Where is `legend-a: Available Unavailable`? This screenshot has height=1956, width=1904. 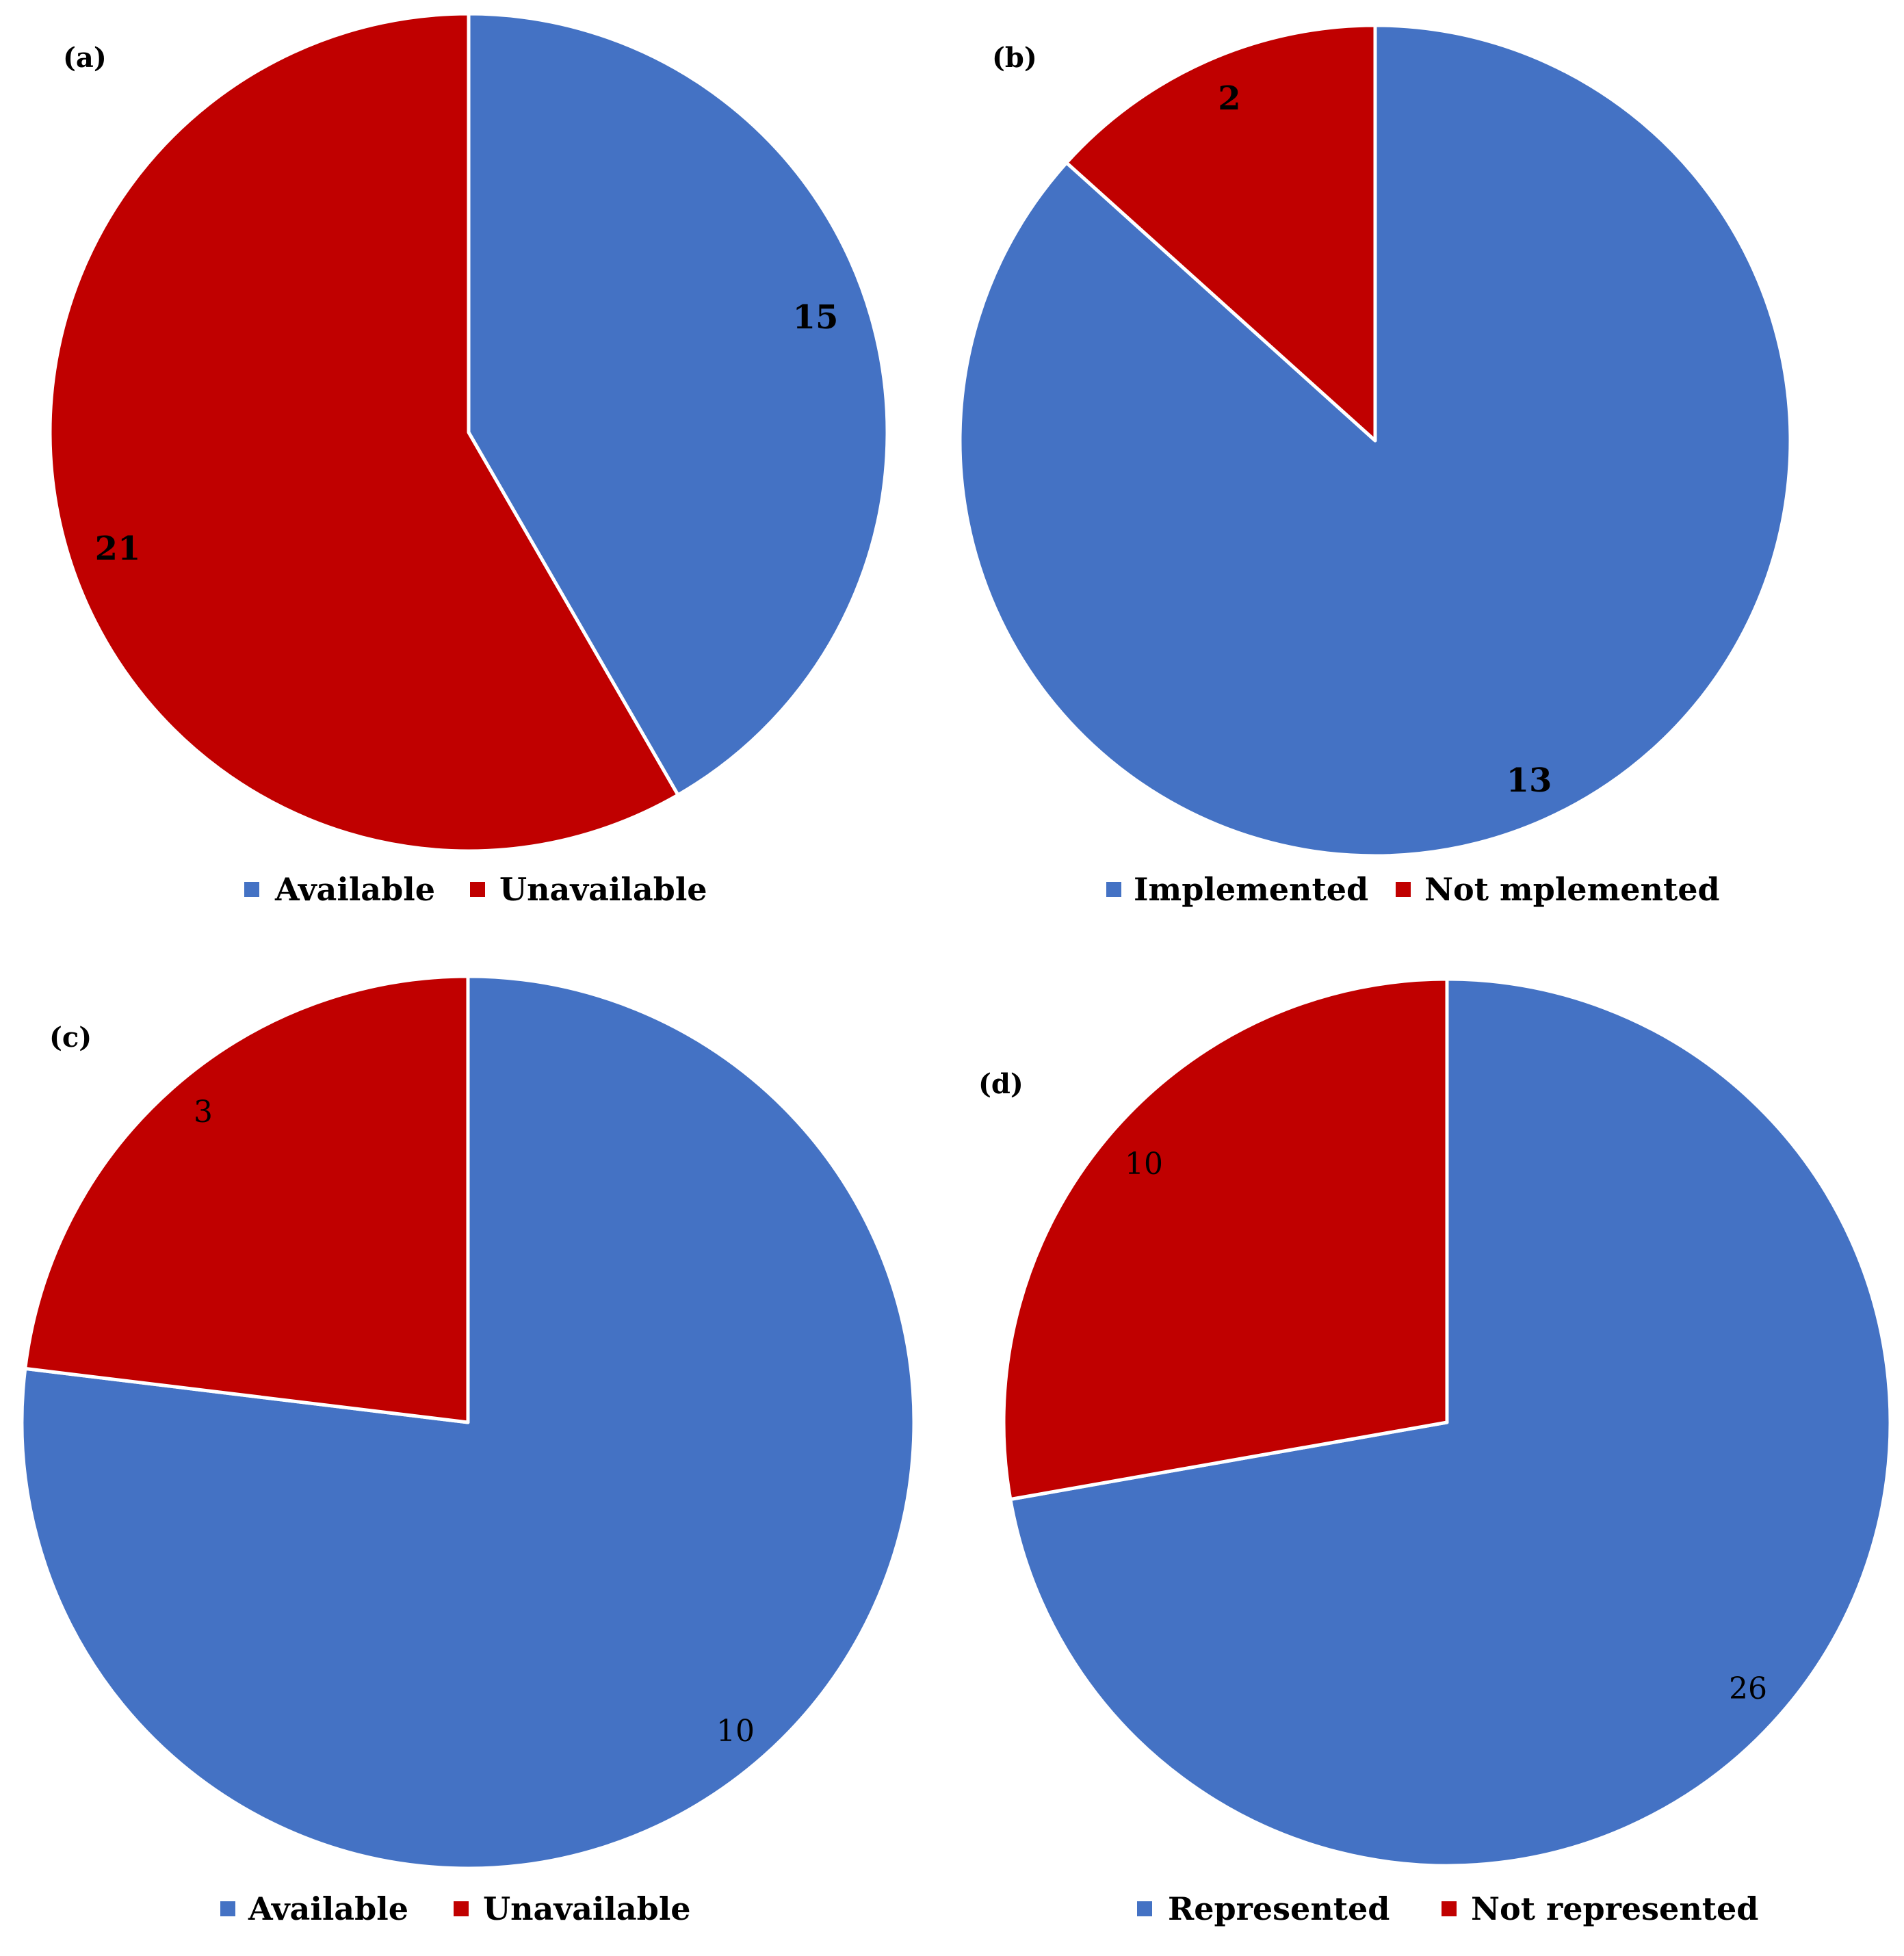 legend-a: Available Unavailable is located at coordinates (475, 890).